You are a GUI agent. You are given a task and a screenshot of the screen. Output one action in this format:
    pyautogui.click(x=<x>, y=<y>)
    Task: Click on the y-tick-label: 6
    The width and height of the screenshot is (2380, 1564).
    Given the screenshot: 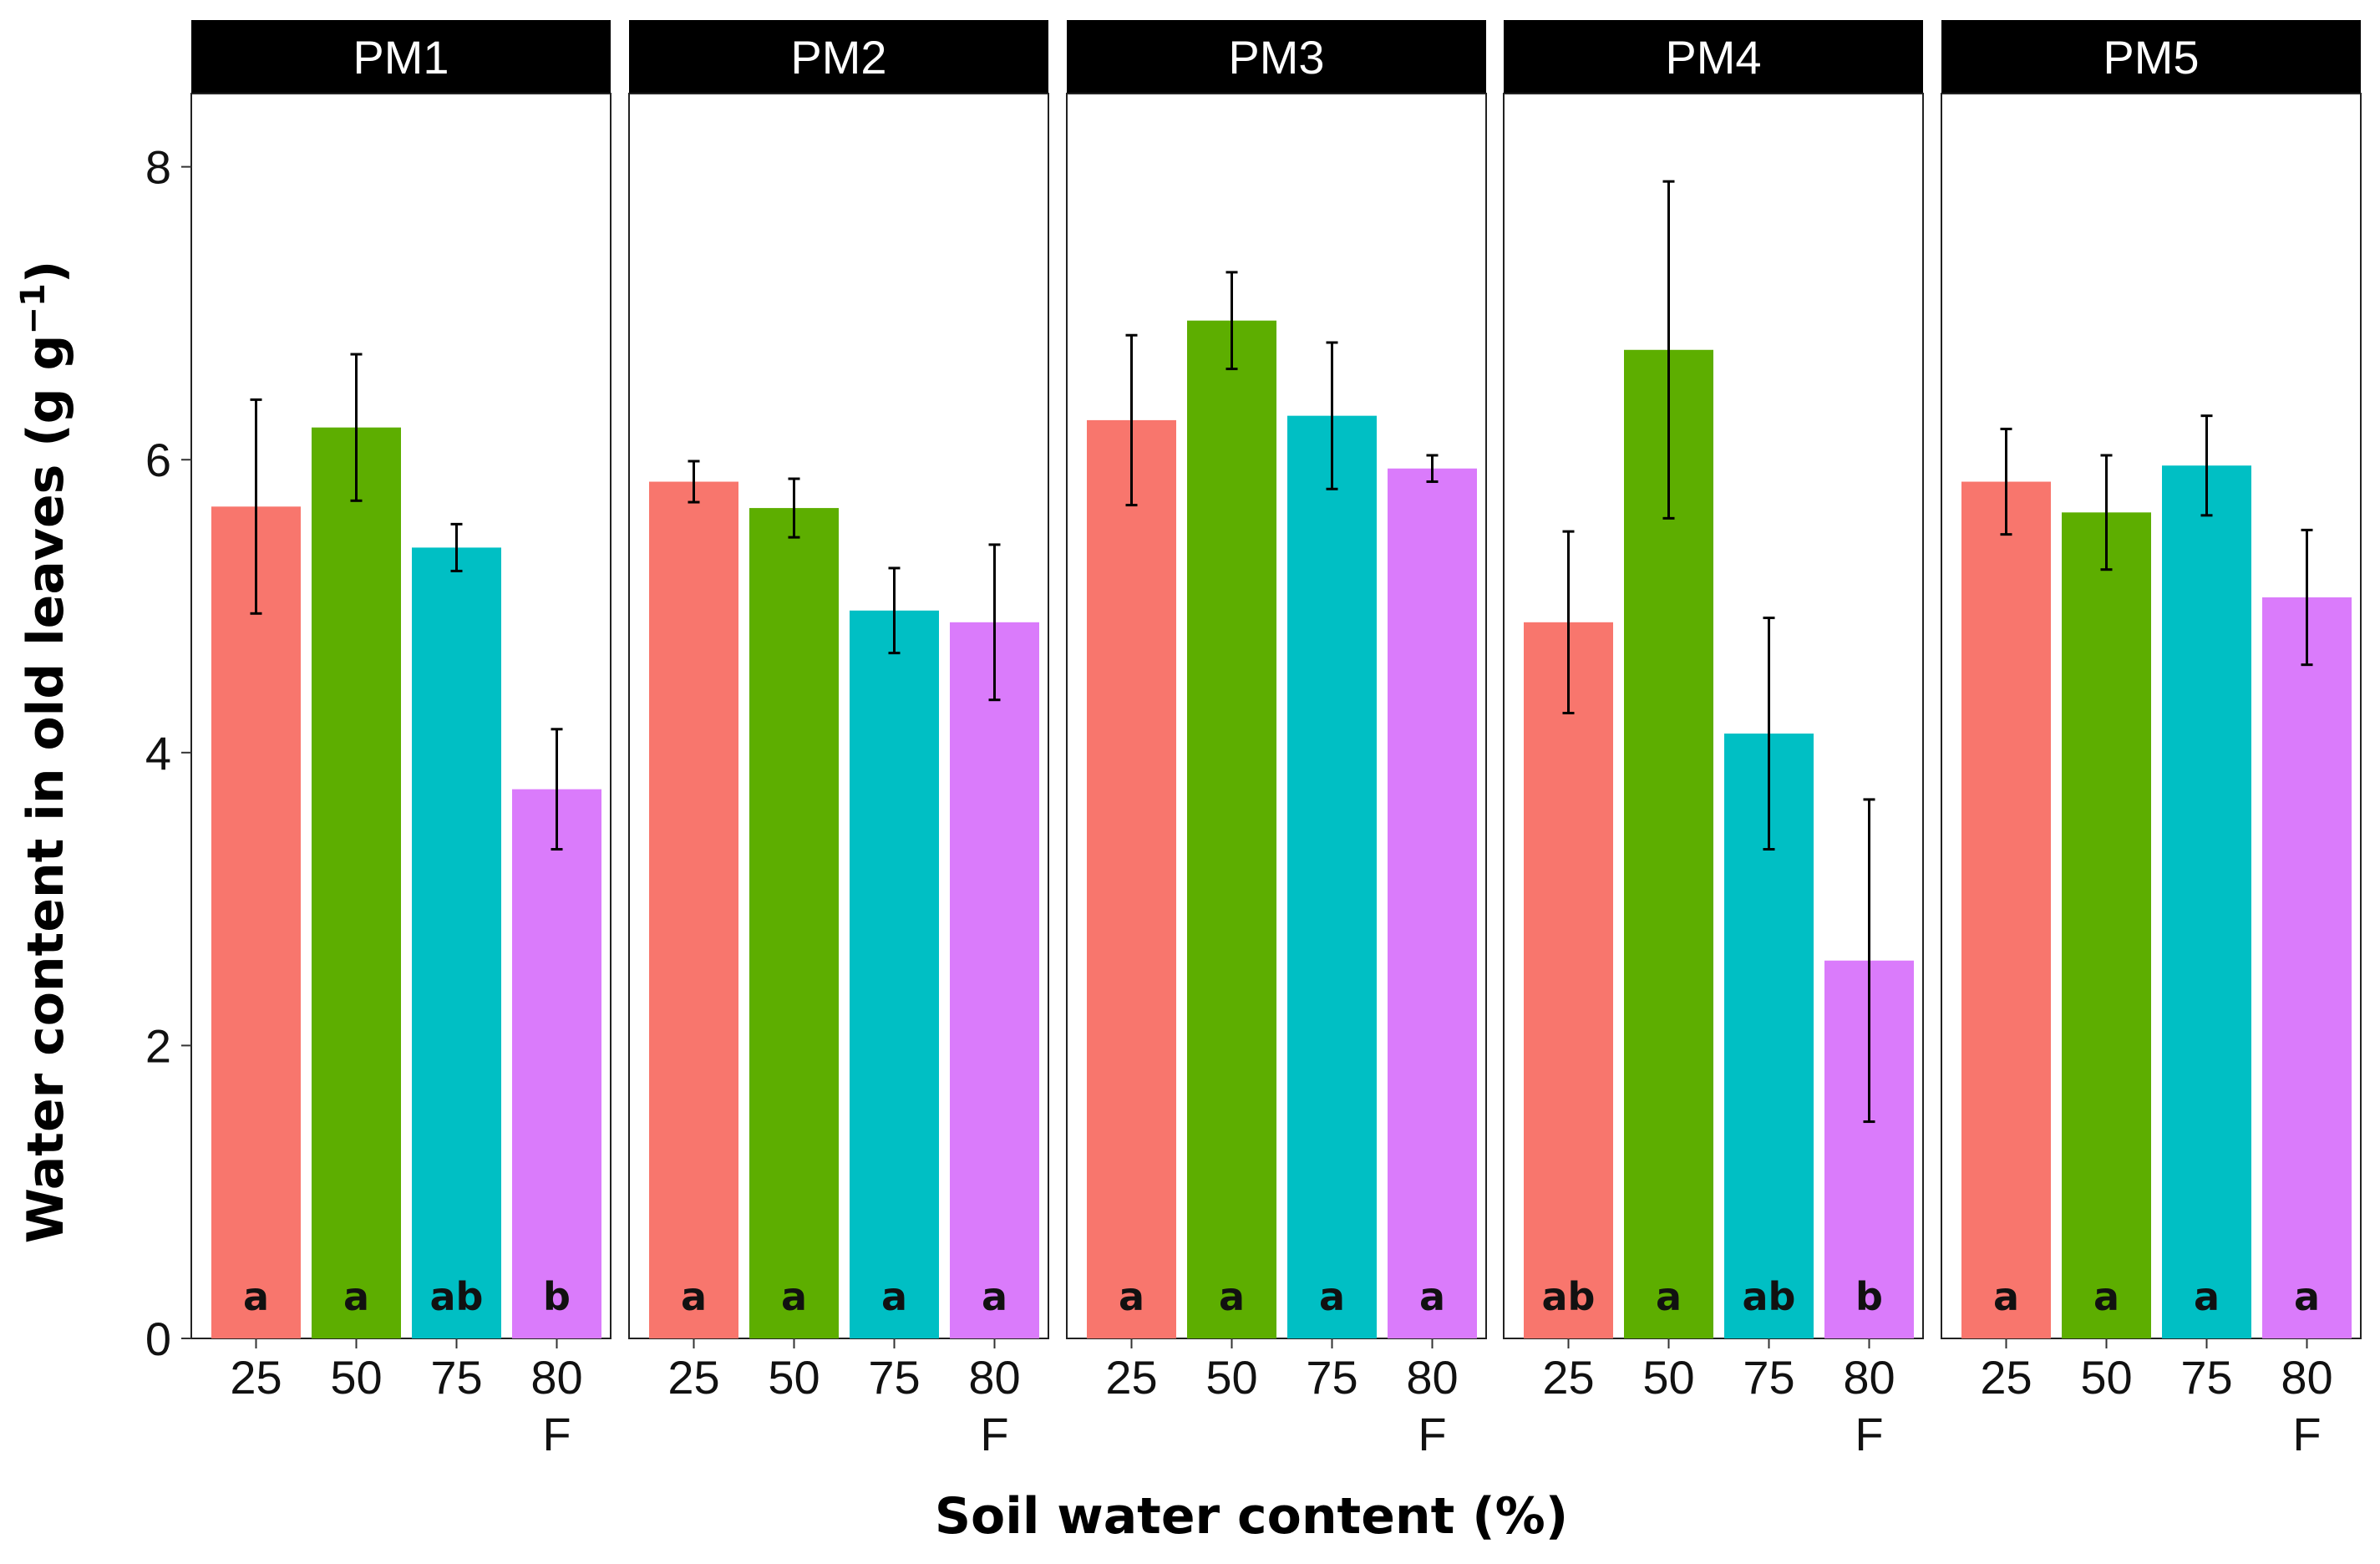 What is the action you would take?
    pyautogui.click(x=158, y=460)
    